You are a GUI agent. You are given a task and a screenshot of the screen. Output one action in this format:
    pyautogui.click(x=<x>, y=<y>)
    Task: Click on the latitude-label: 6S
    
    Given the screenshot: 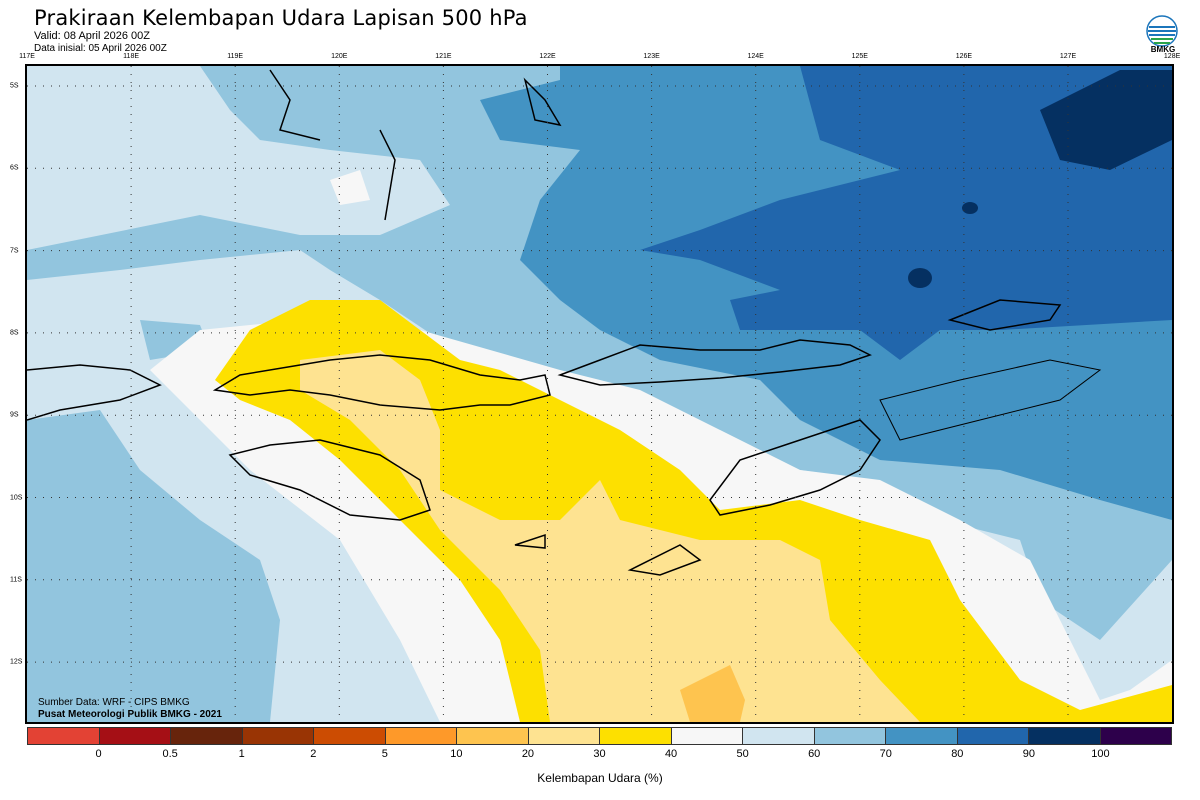 What is the action you would take?
    pyautogui.click(x=14, y=168)
    